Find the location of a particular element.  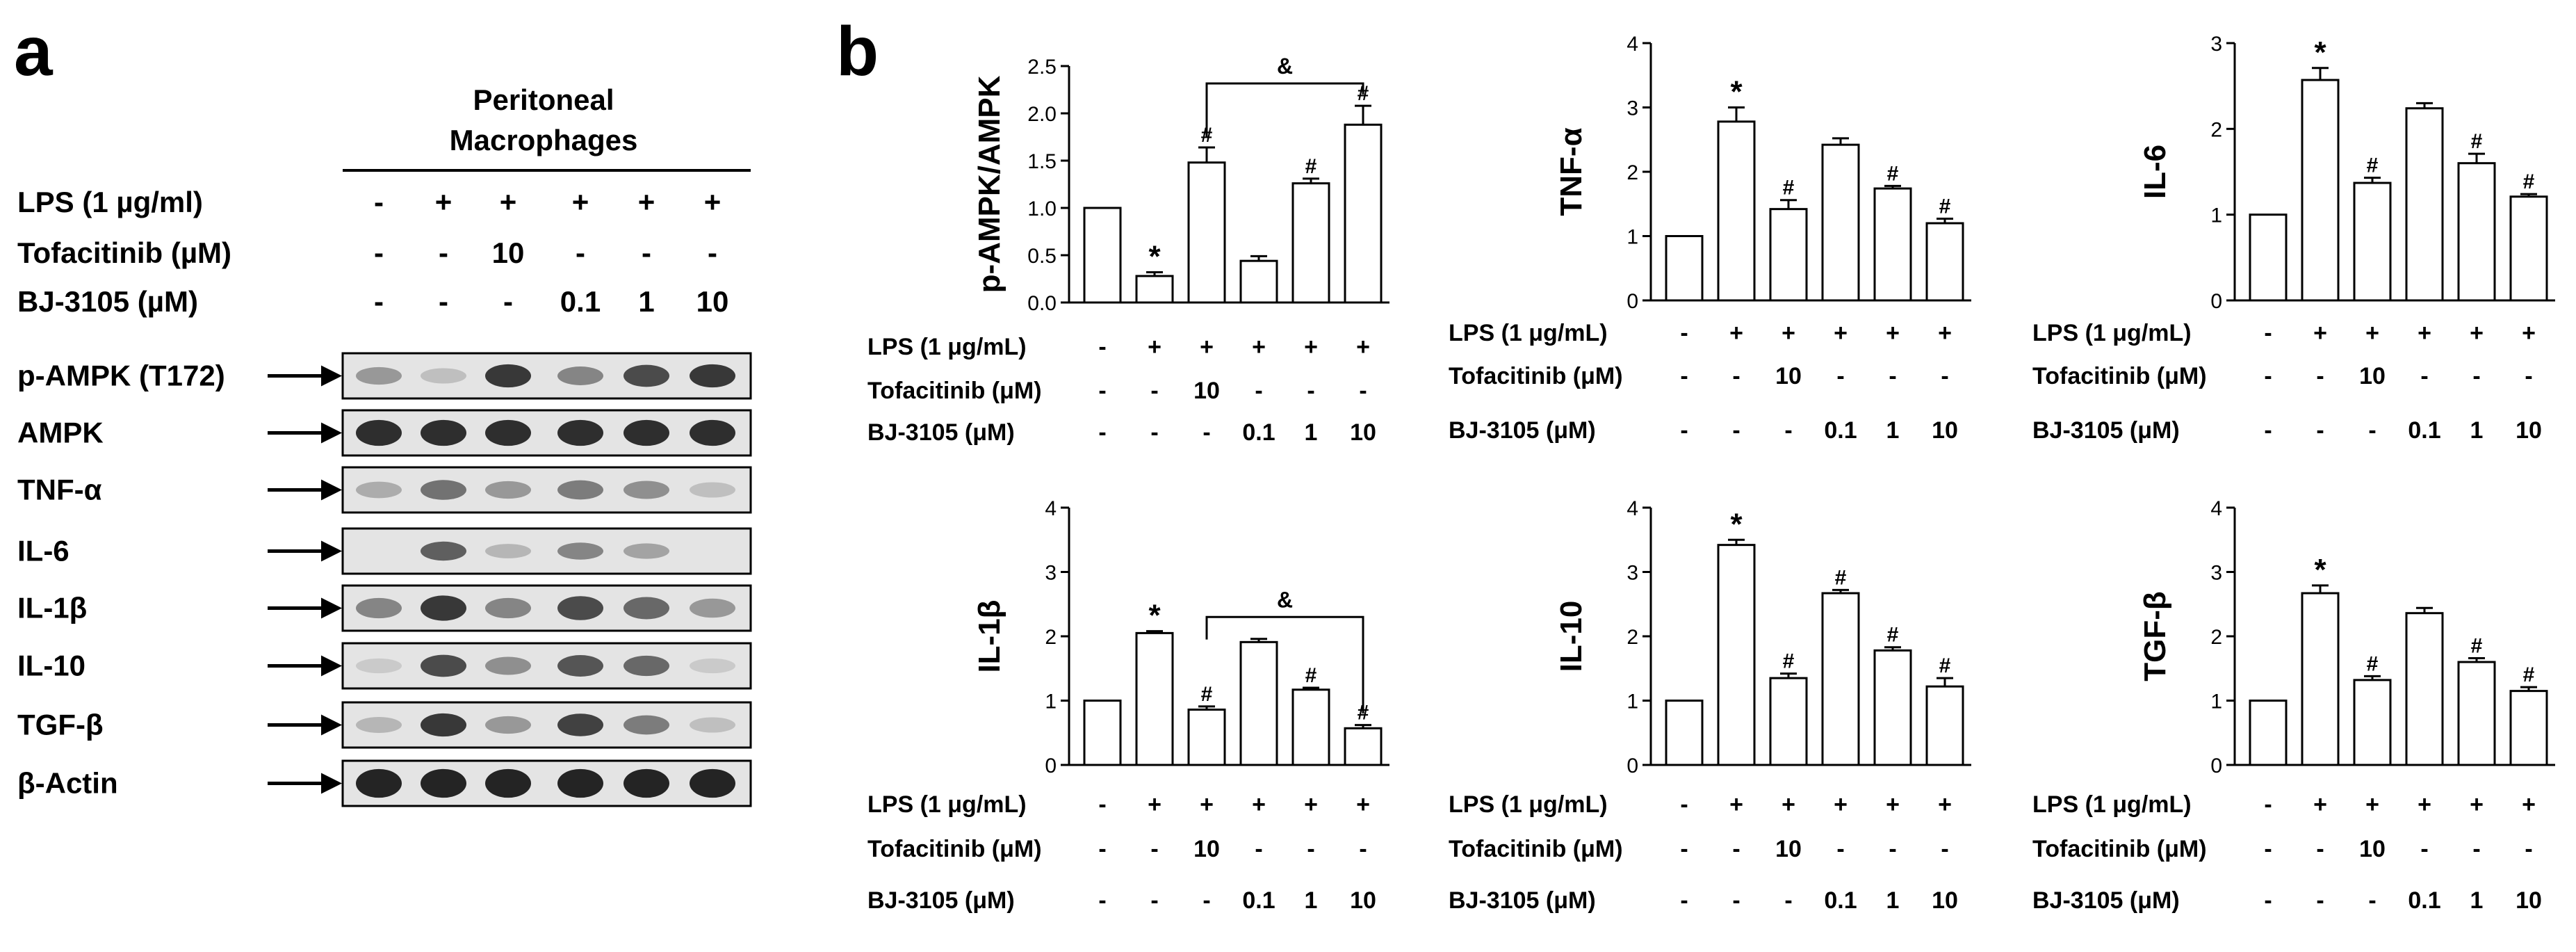

blot-label: TGF-β is located at coordinates (61, 725).